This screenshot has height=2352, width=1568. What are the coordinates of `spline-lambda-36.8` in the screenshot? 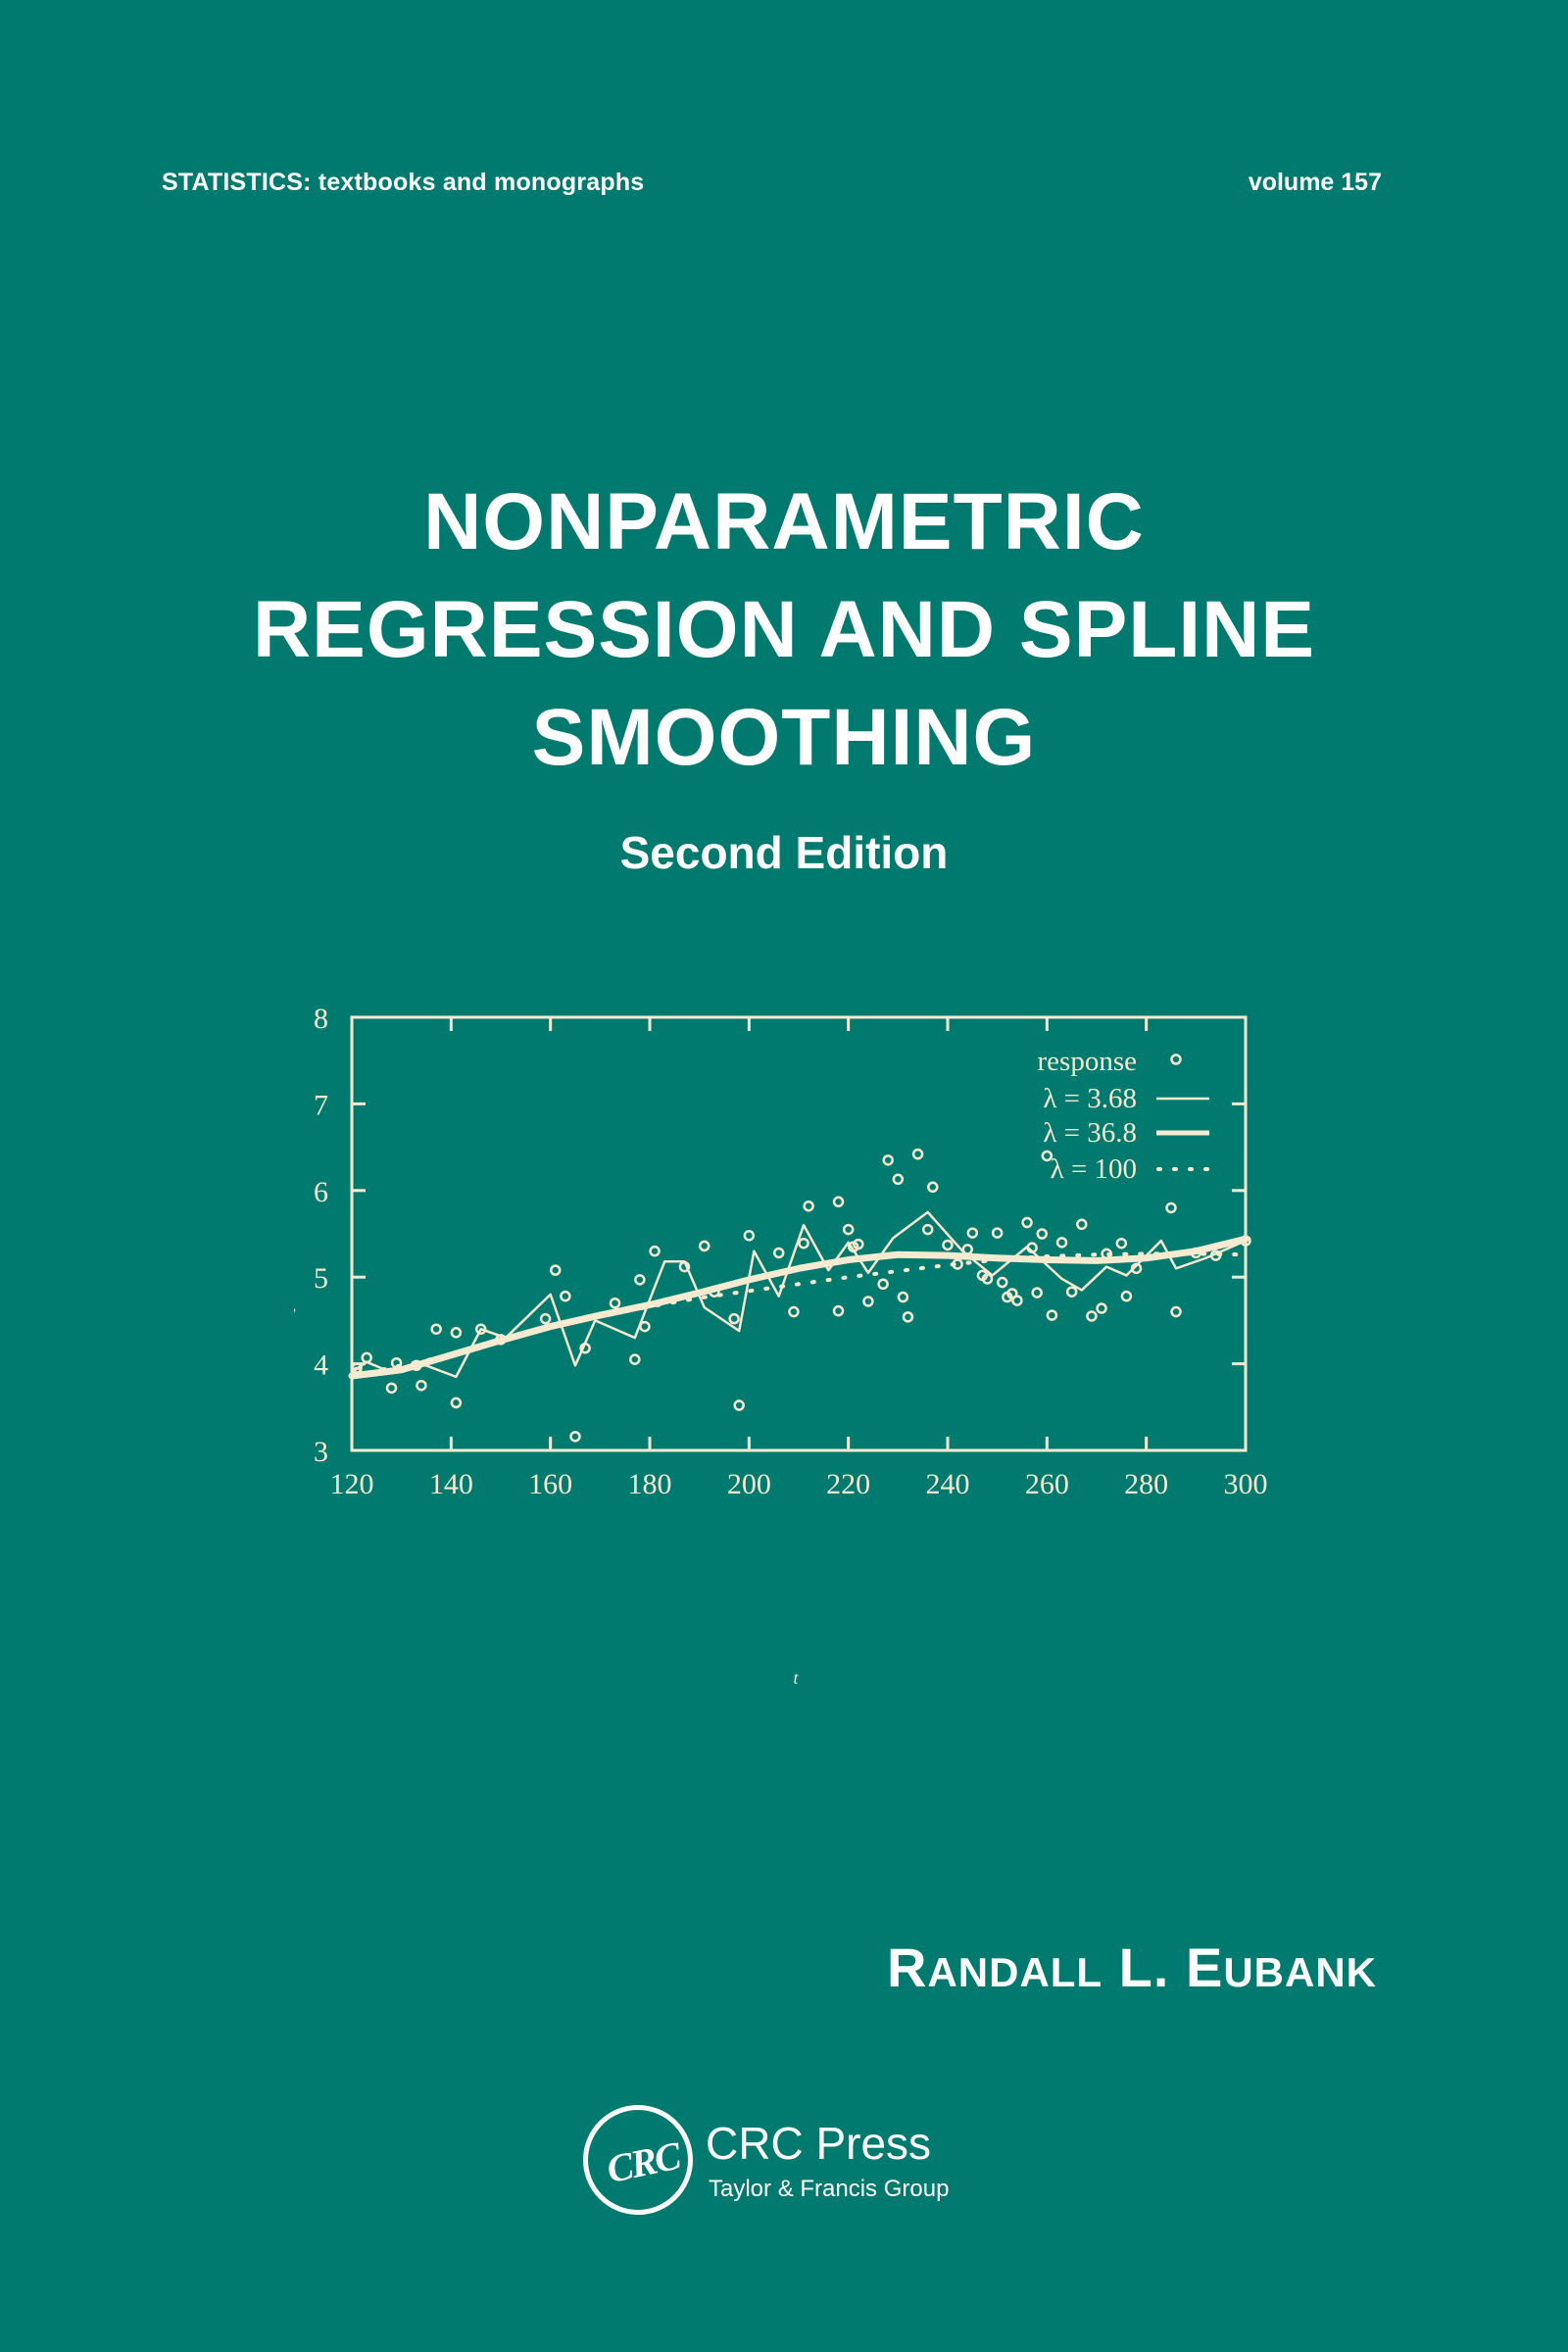 It's located at (799, 1307).